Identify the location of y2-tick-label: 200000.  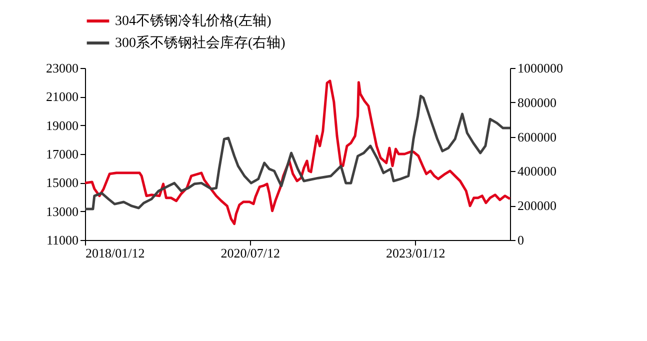
(537, 206).